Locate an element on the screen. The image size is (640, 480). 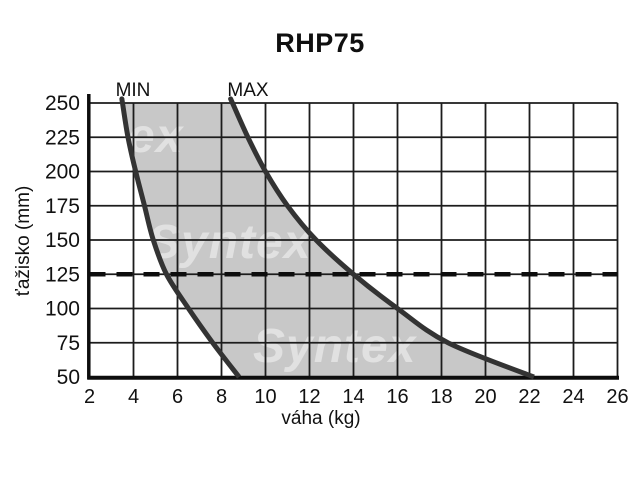
x-tick-label: 24 is located at coordinates (573, 397).